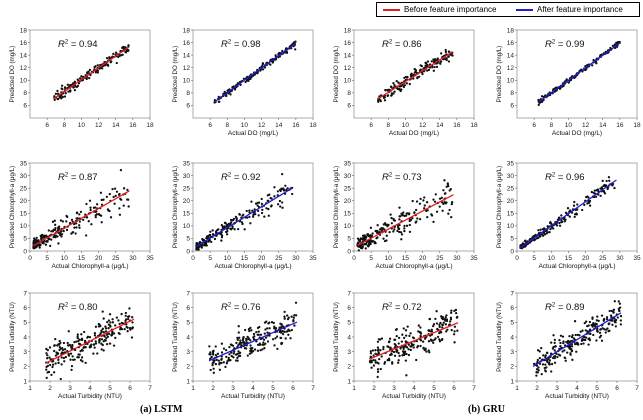  What do you see at coordinates (25, 93) in the screenshot?
I see `y-tick-label: 8` at bounding box center [25, 93].